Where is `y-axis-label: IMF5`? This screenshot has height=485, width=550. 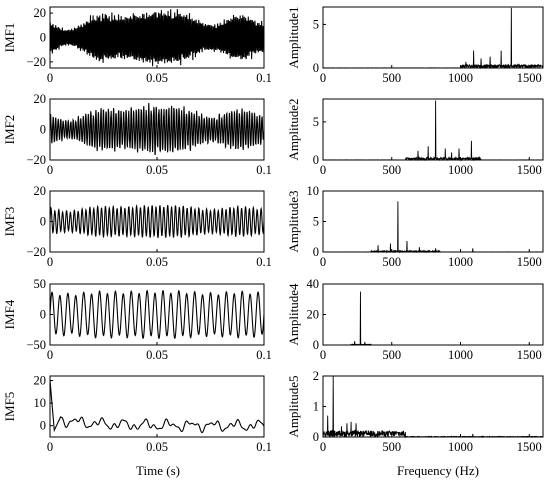 y-axis-label: IMF5 is located at coordinates (9, 407).